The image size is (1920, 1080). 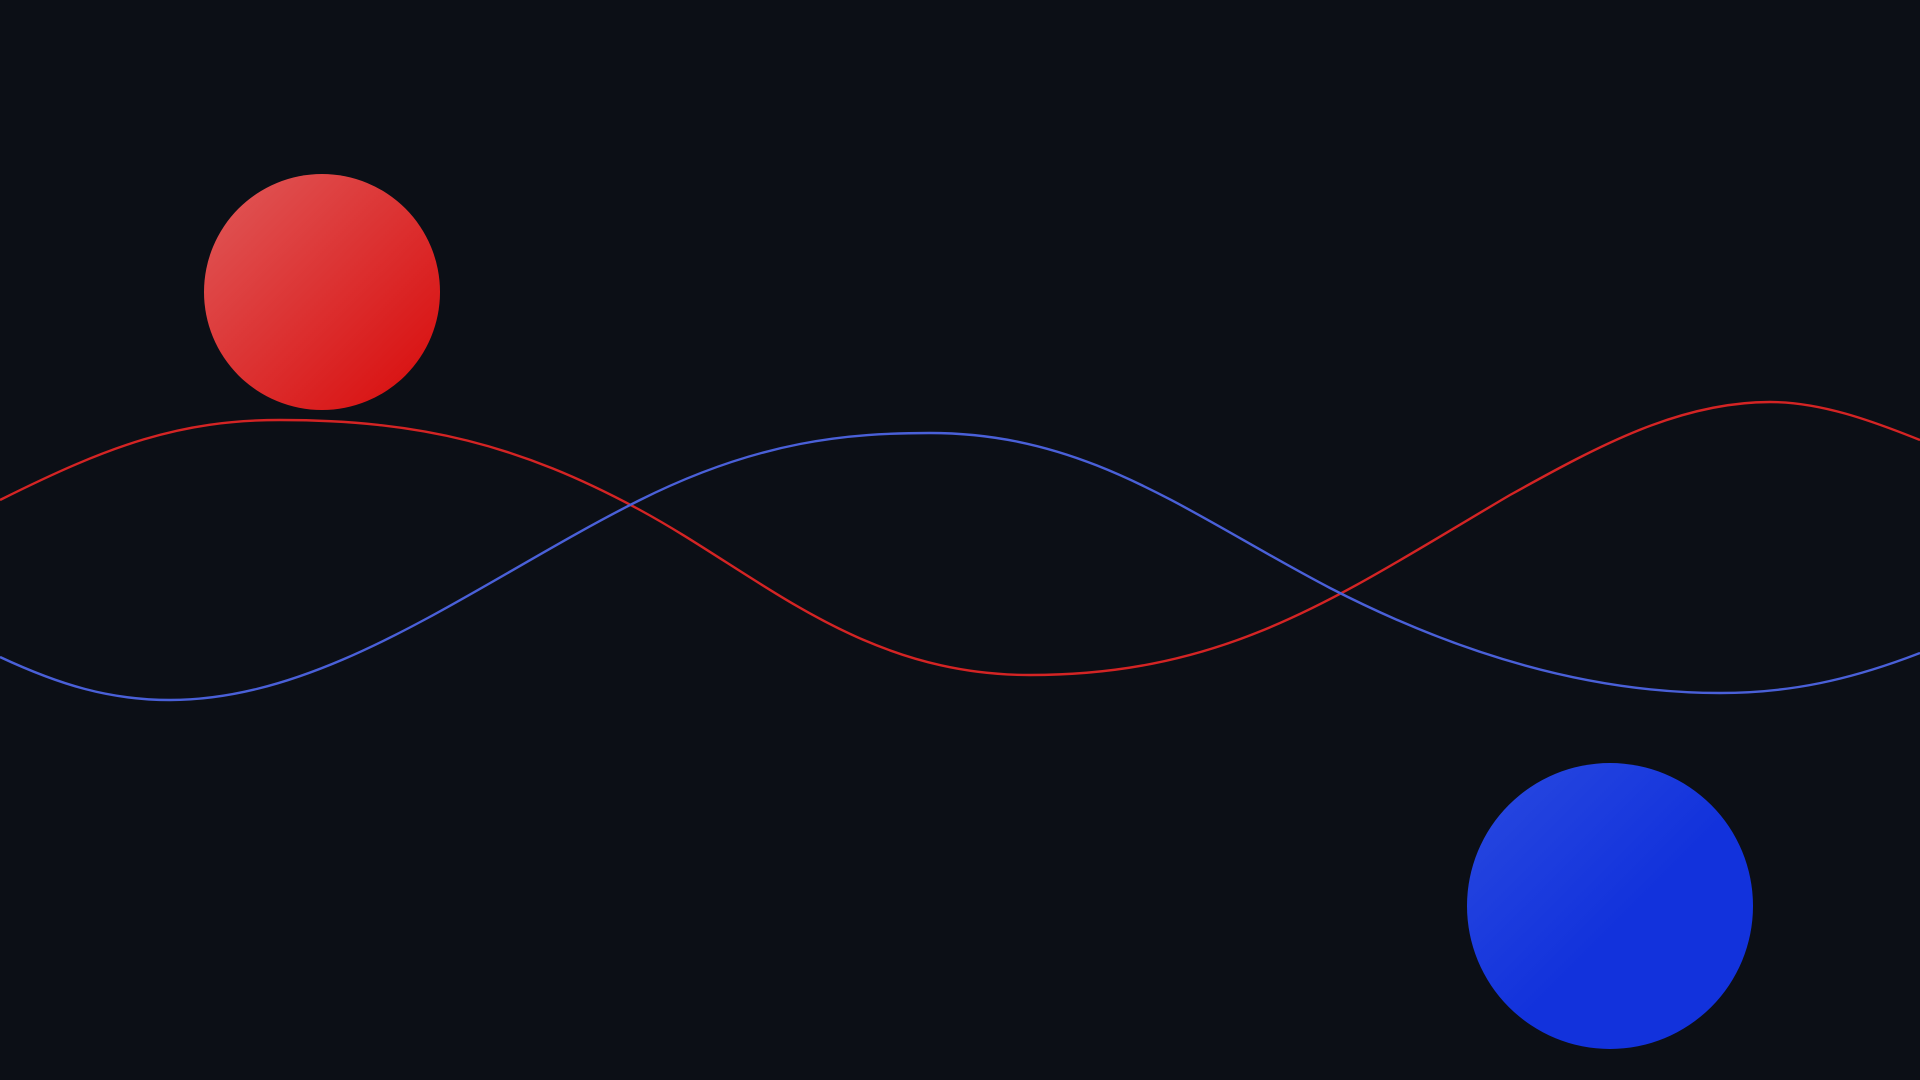 I want to click on red-circle, so click(x=322, y=292).